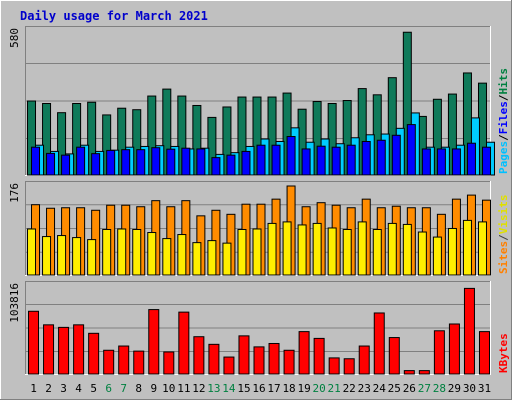 The image size is (512, 404). I want to click on x-tick-label: 29, so click(454, 388).